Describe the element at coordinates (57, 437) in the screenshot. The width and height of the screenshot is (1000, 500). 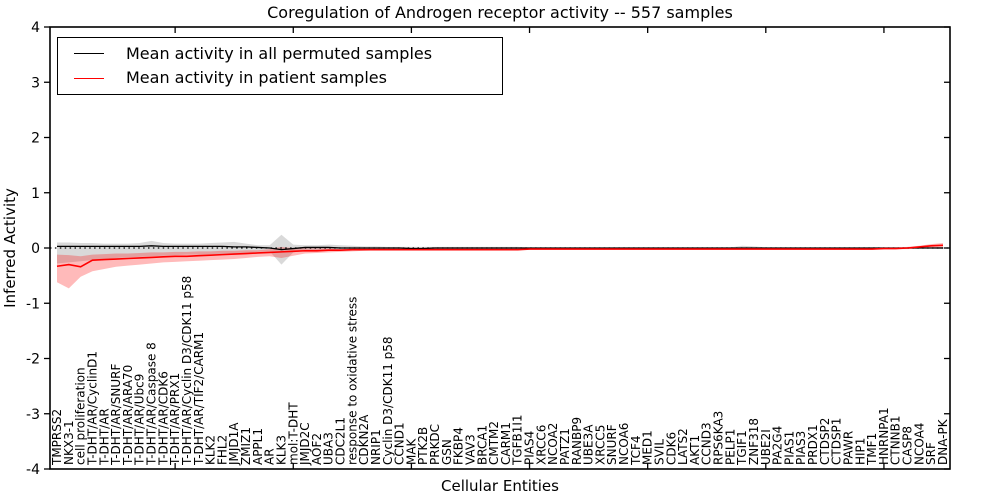
I see `x-tick-label: TMPRSS2` at that location.